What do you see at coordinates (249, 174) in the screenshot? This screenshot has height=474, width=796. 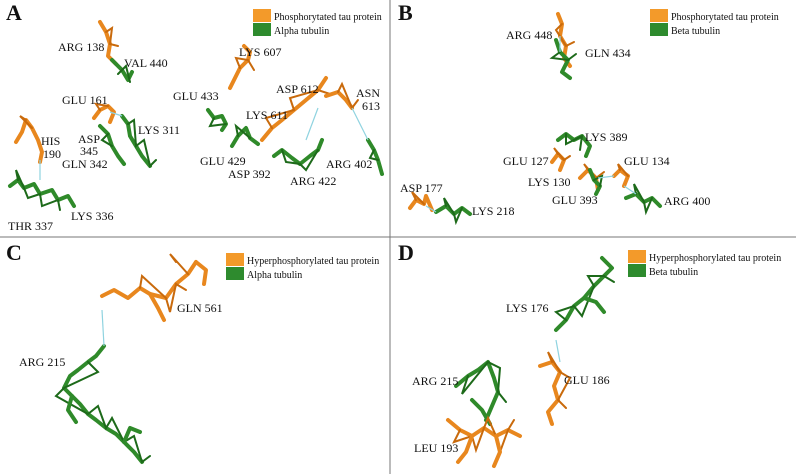 I see `residue-label: ASP 392` at bounding box center [249, 174].